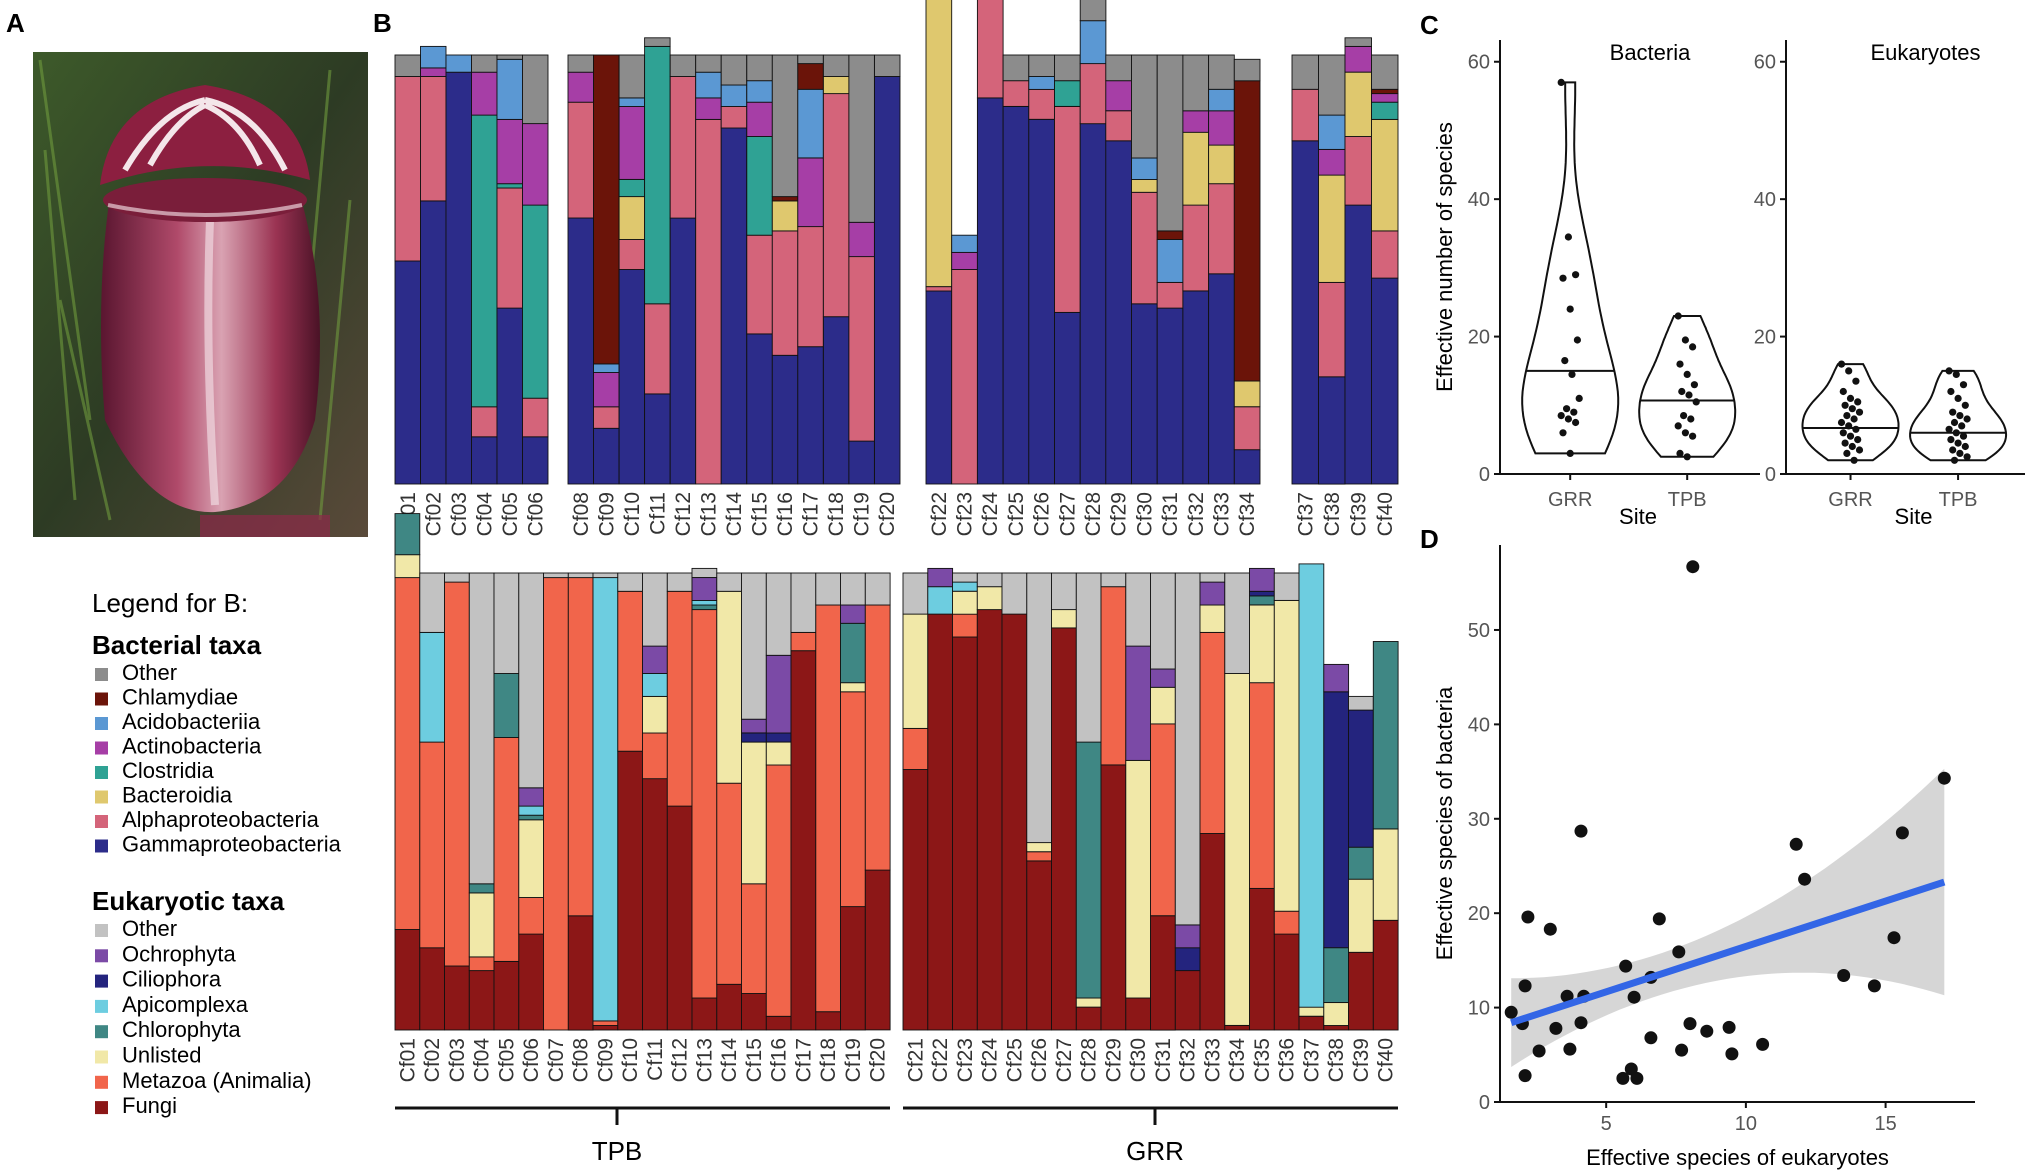 This screenshot has width=2033, height=1175. Describe the element at coordinates (803, 1060) in the screenshot. I see `bar-category-label: Cf17` at that location.